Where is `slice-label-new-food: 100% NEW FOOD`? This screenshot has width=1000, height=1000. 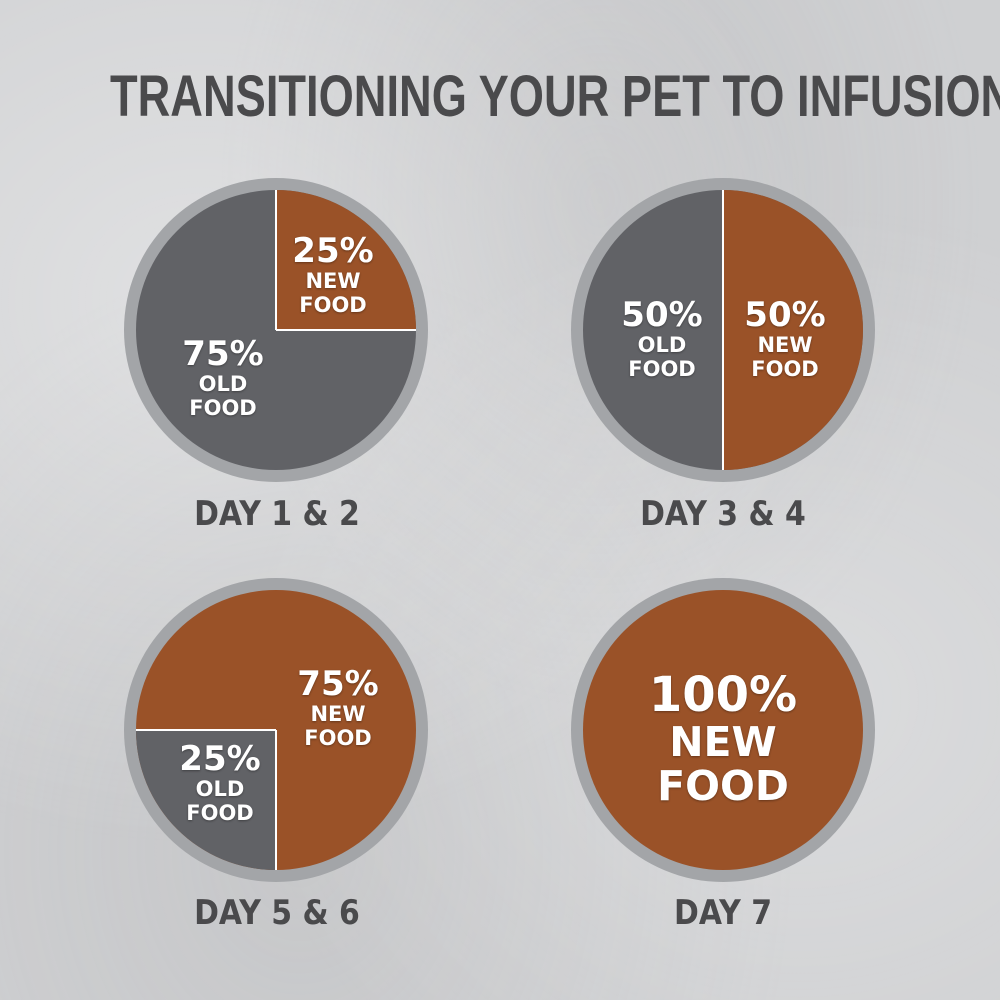 slice-label-new-food: 100% NEW FOOD is located at coordinates (723, 738).